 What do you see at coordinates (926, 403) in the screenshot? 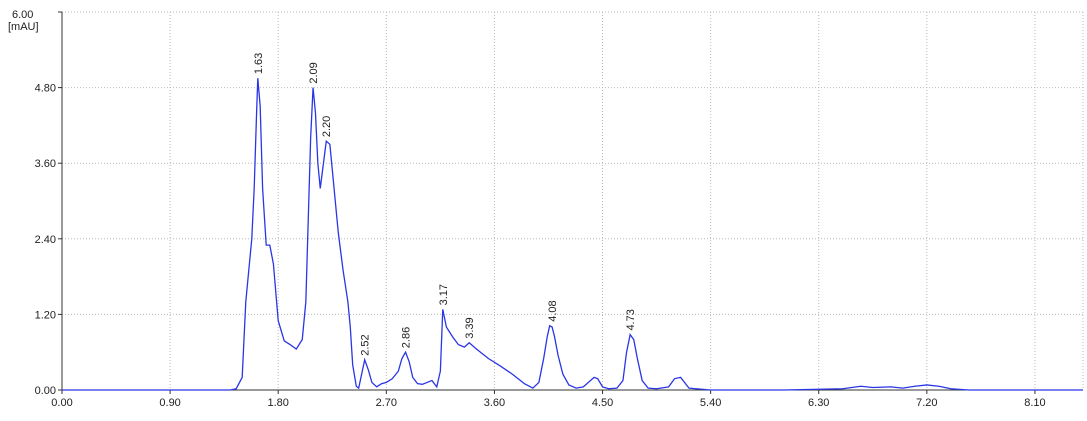
I see `x-tick-label: 7.20` at bounding box center [926, 403].